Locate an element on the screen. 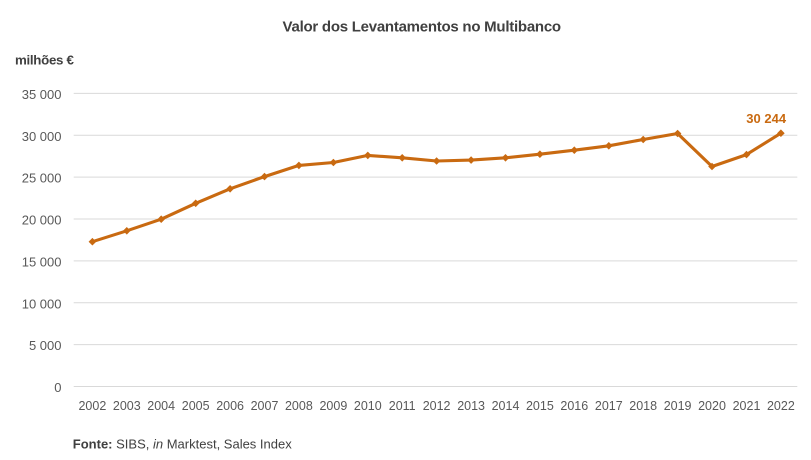  svg-text: 2010 is located at coordinates (368, 406).